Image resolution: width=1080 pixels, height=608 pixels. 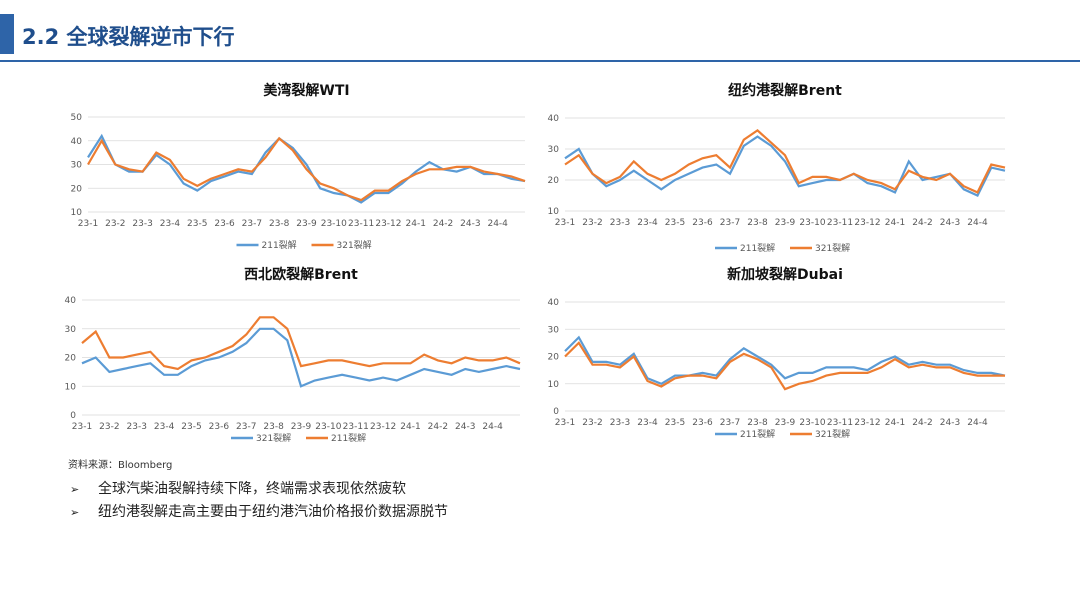 I want to click on y-tick-label: 50, so click(x=77, y=118).